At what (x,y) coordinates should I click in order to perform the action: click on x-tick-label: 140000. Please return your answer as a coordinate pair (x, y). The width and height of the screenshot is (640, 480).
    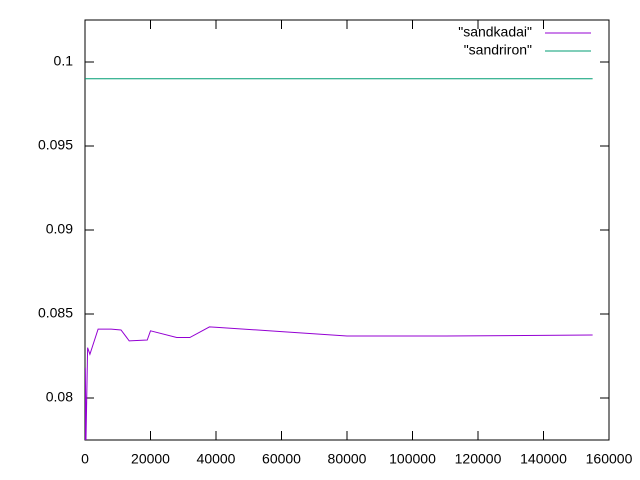
    Looking at the image, I should click on (543, 459).